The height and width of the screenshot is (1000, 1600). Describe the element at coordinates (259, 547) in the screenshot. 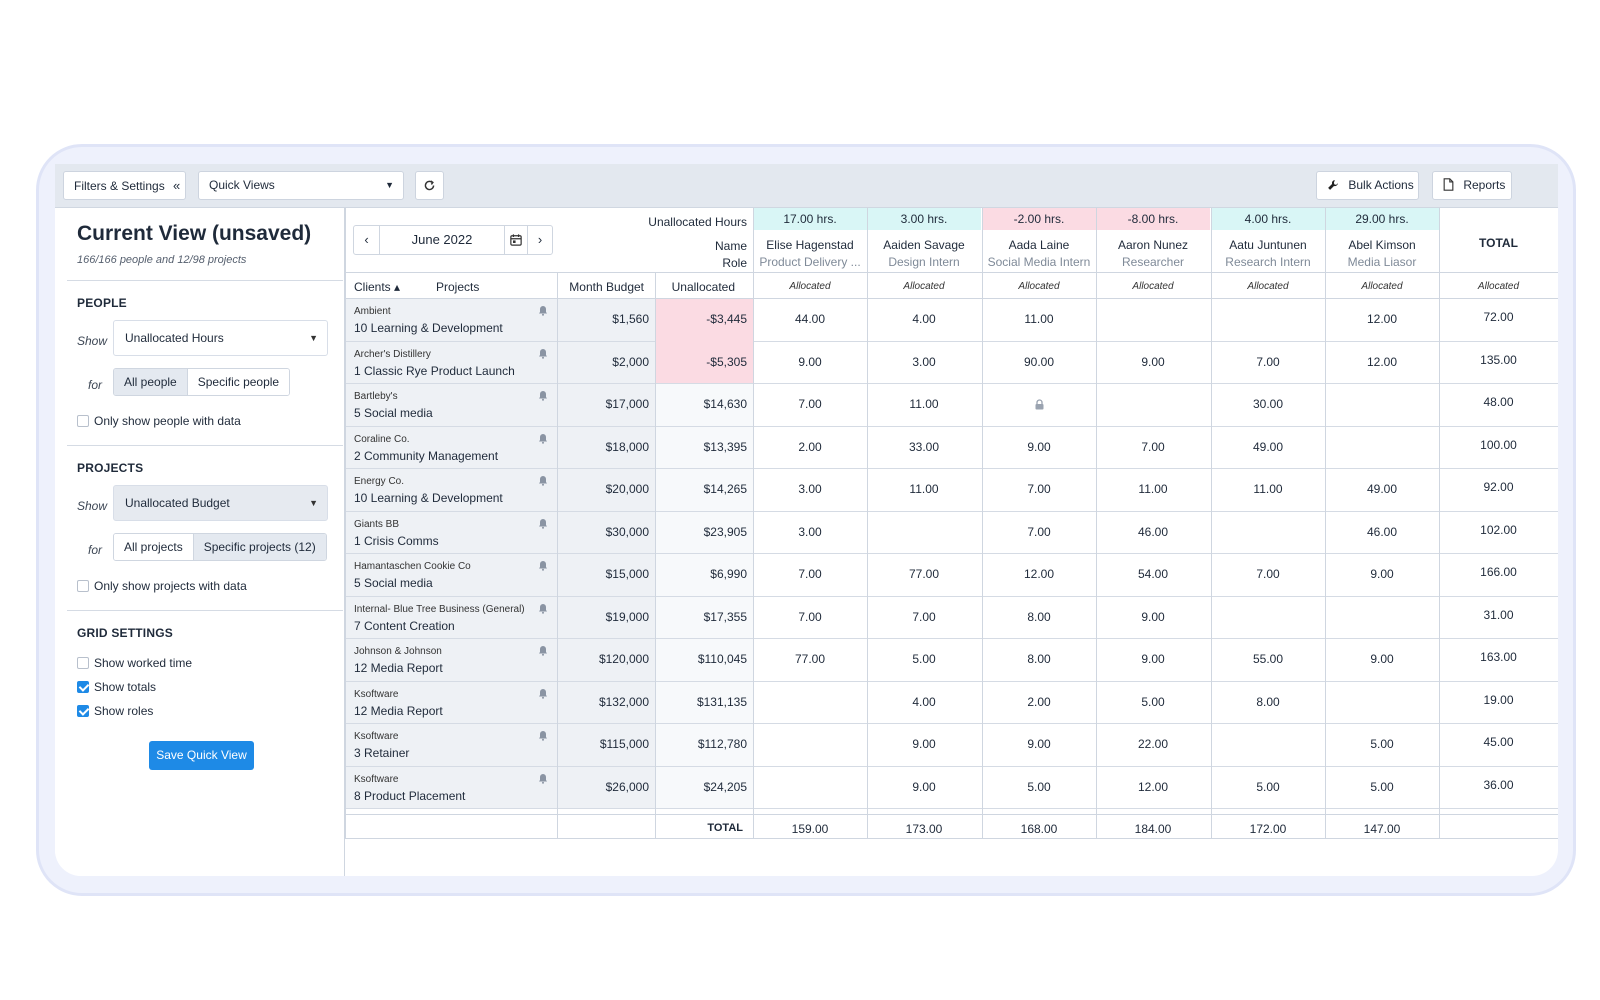

I see `specific-projects-option: Specific projects (12)` at that location.